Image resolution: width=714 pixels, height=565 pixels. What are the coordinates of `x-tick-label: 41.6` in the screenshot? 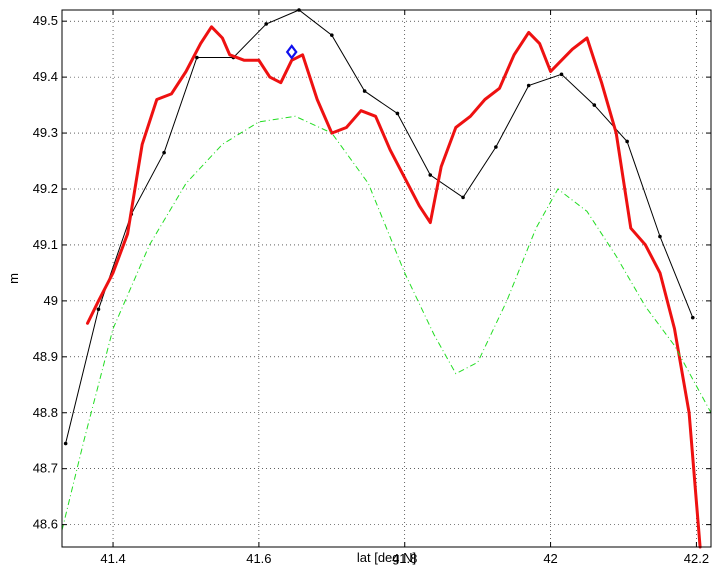 It's located at (258, 558).